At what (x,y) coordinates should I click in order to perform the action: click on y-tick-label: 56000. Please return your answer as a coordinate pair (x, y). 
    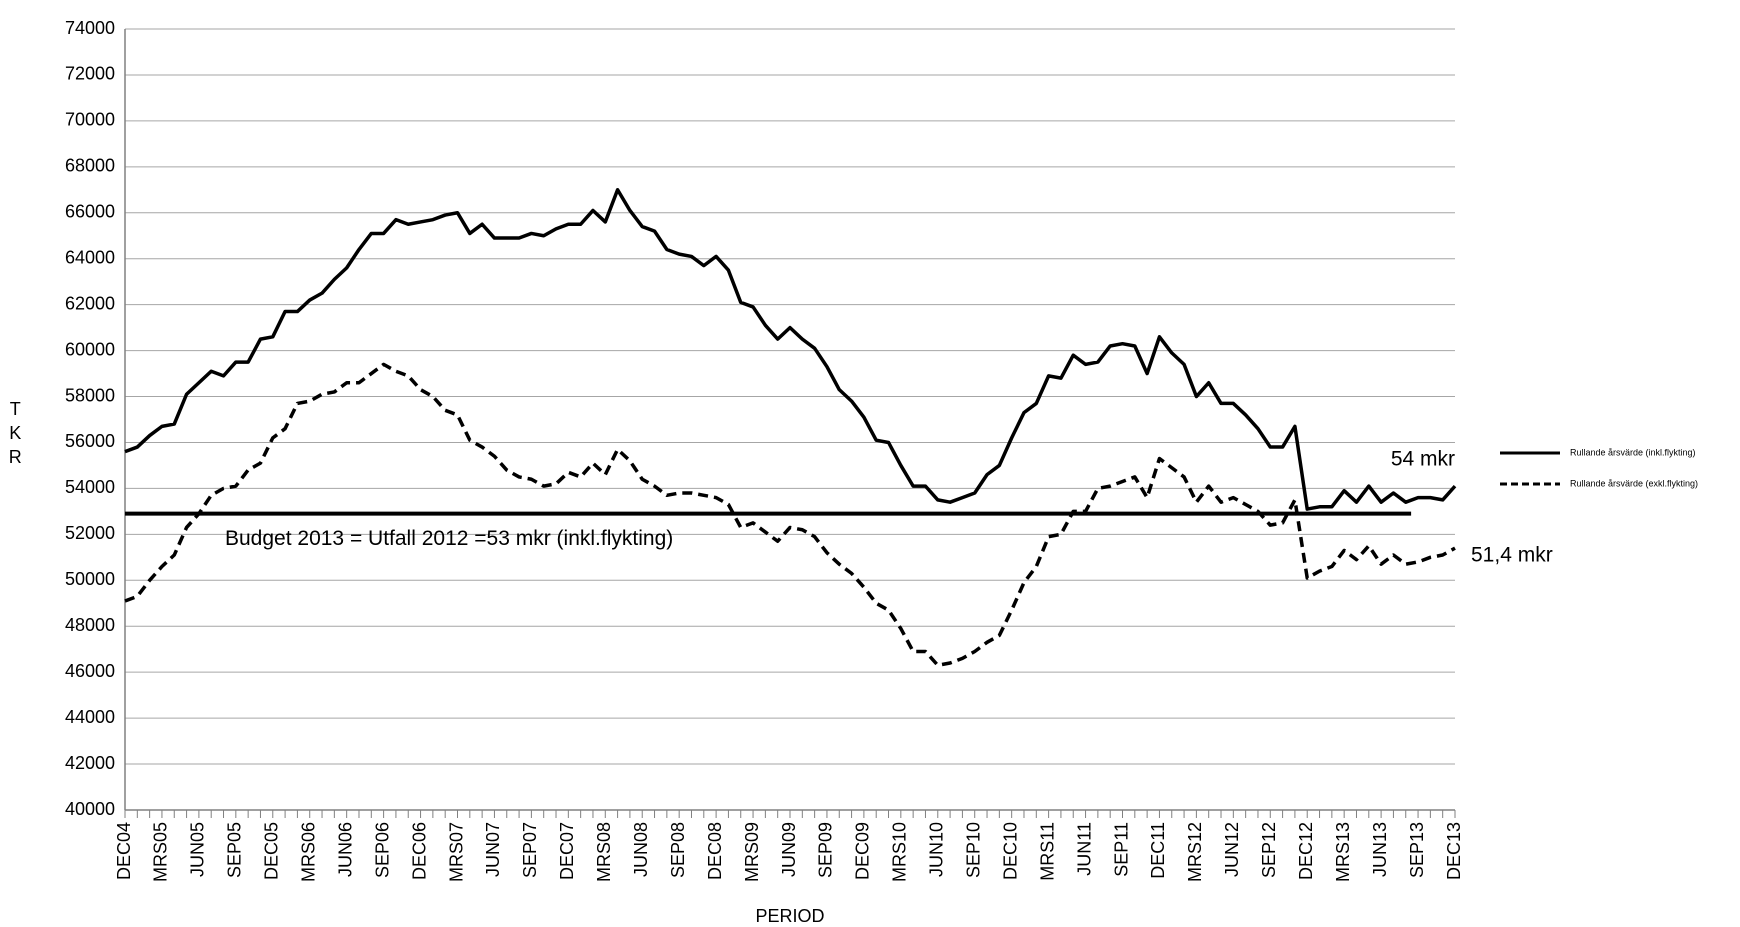
    Looking at the image, I should click on (90, 441).